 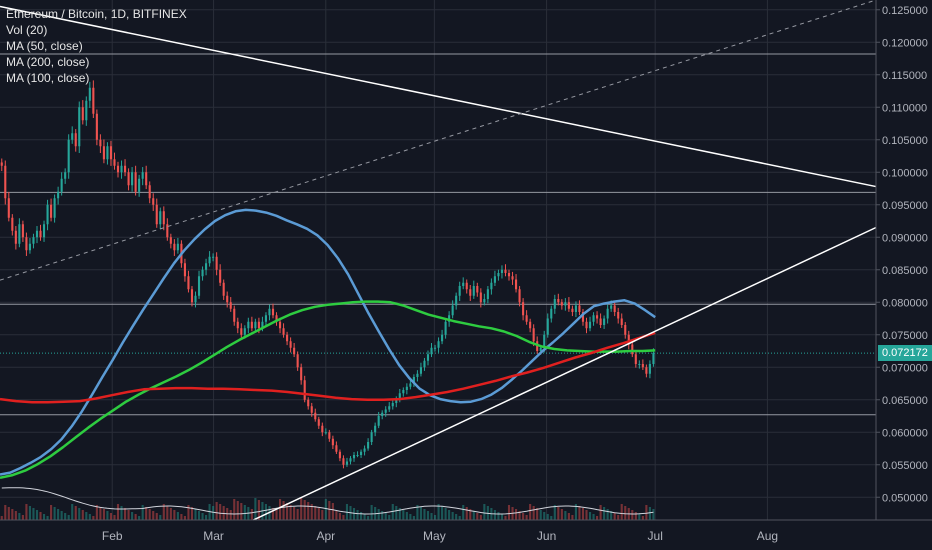 I want to click on last-price-tag: 0.072172, so click(x=905, y=353).